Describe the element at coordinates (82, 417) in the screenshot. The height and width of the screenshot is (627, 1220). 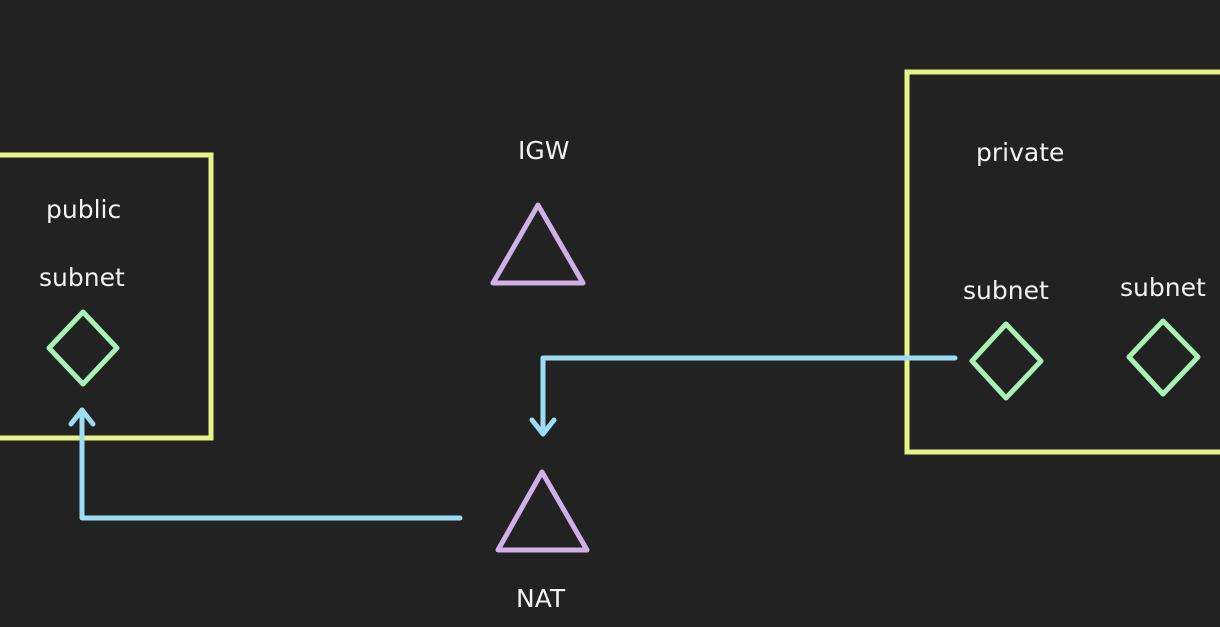
I see `arrow-nat-to-public-head` at that location.